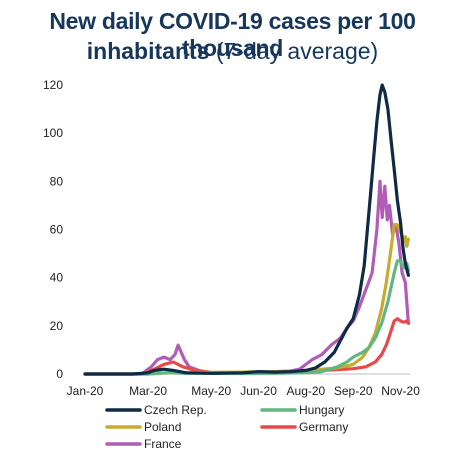 This screenshot has width=465, height=456. Describe the element at coordinates (246, 346) in the screenshot. I see `series-line-germany` at that location.